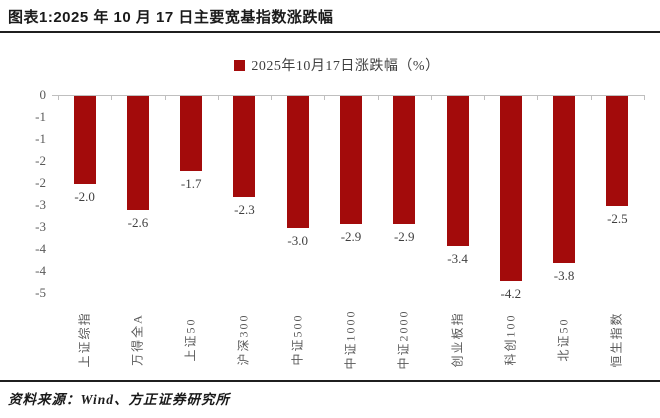 This screenshot has height=418, width=660. I want to click on x-axis-category-label: 上证50, so click(190, 339).